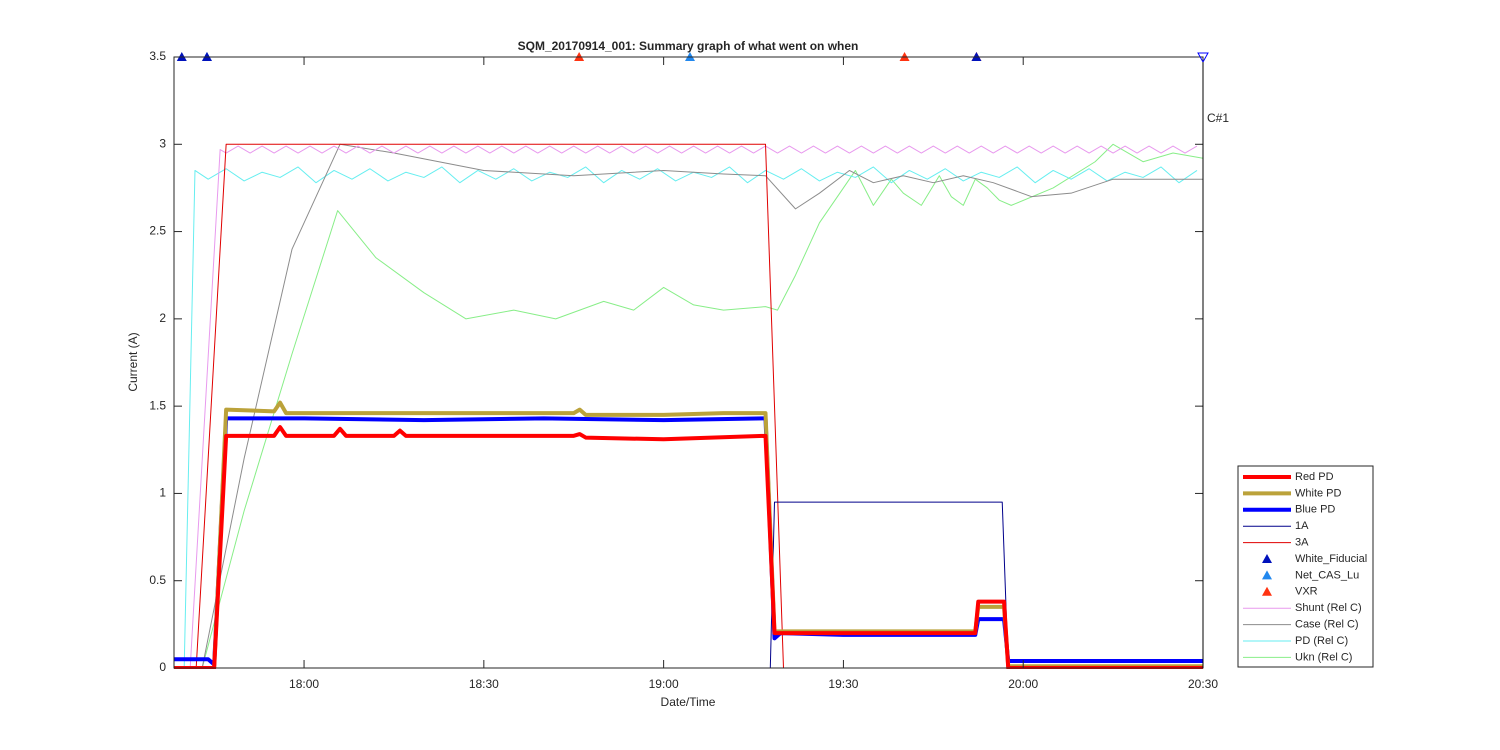 The height and width of the screenshot is (750, 1500). Describe the element at coordinates (1327, 575) in the screenshot. I see `legend-label: Net_CAS_Lu` at that location.